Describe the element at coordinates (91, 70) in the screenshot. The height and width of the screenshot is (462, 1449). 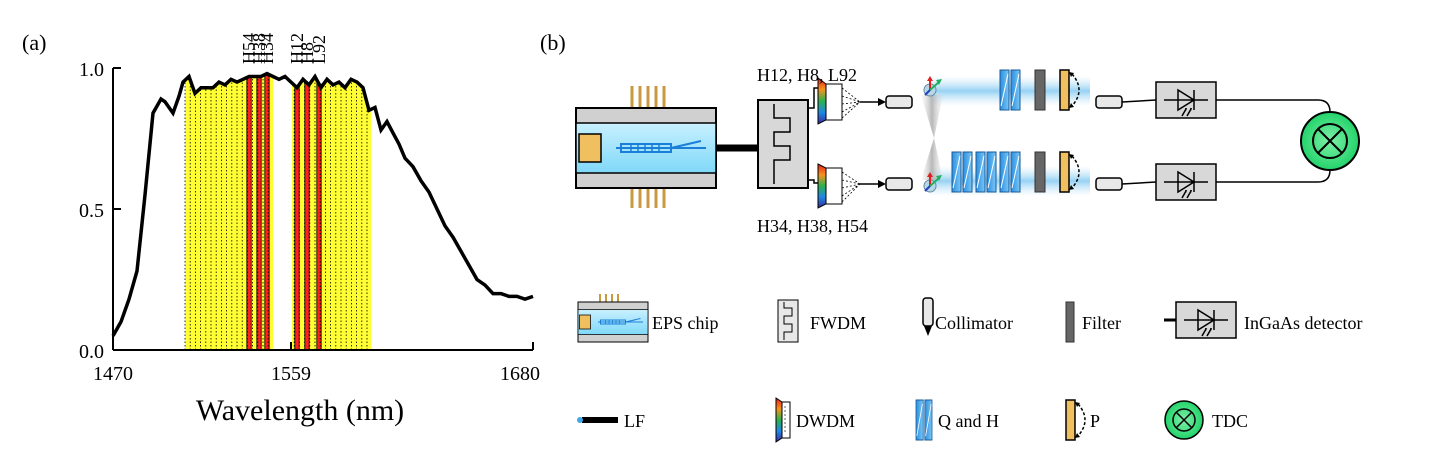
I see `y-tick-1: 1.0` at that location.